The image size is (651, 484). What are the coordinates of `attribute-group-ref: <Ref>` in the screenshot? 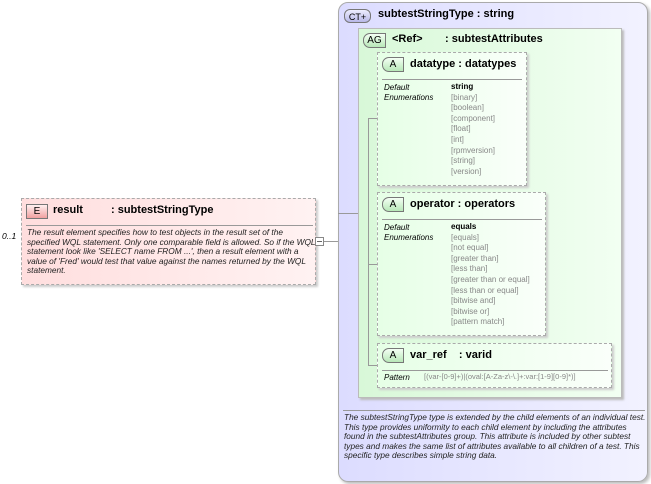 It's located at (407, 39).